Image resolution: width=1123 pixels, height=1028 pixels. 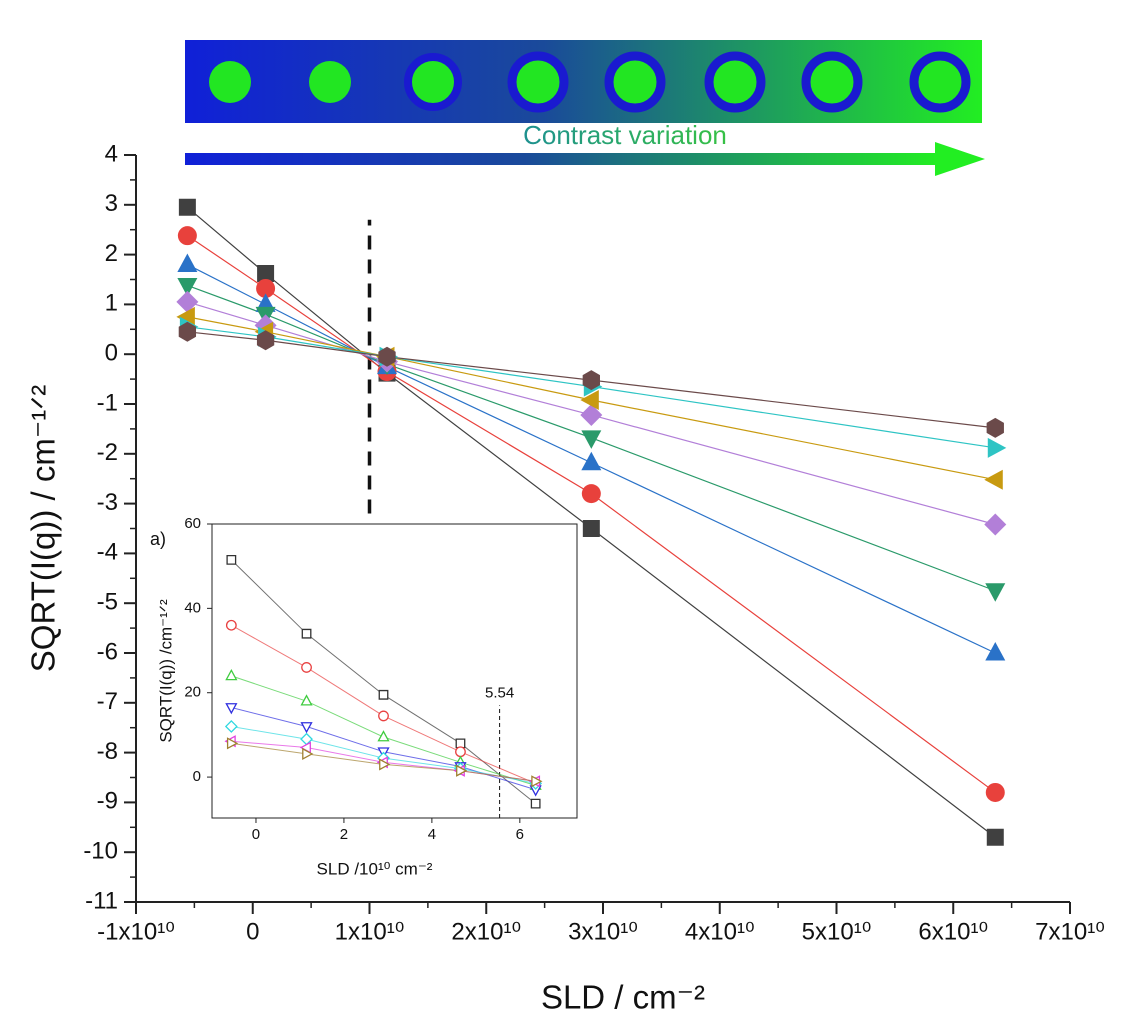 I want to click on reference-label: 5.54, so click(x=499, y=692).